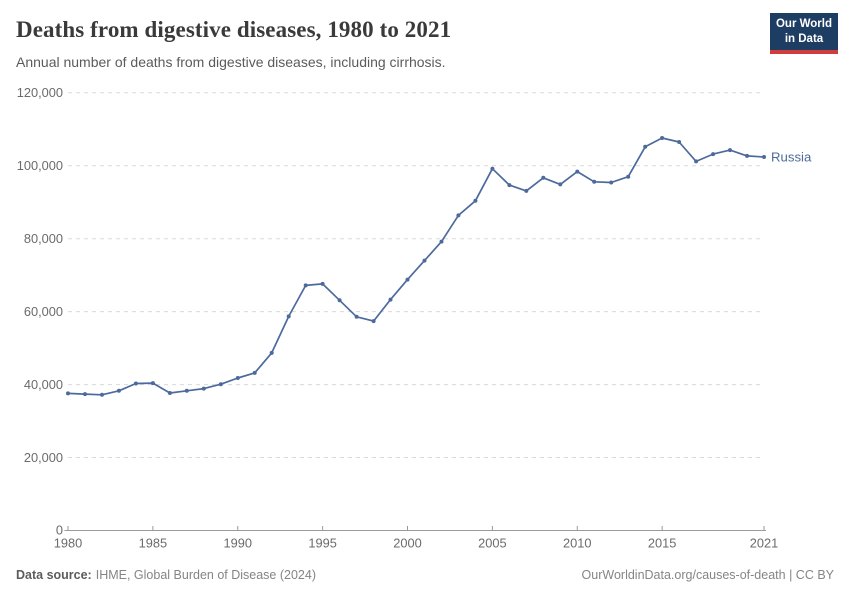 The image size is (850, 600). What do you see at coordinates (803, 24) in the screenshot?
I see `owid-logo-line1: Our World` at bounding box center [803, 24].